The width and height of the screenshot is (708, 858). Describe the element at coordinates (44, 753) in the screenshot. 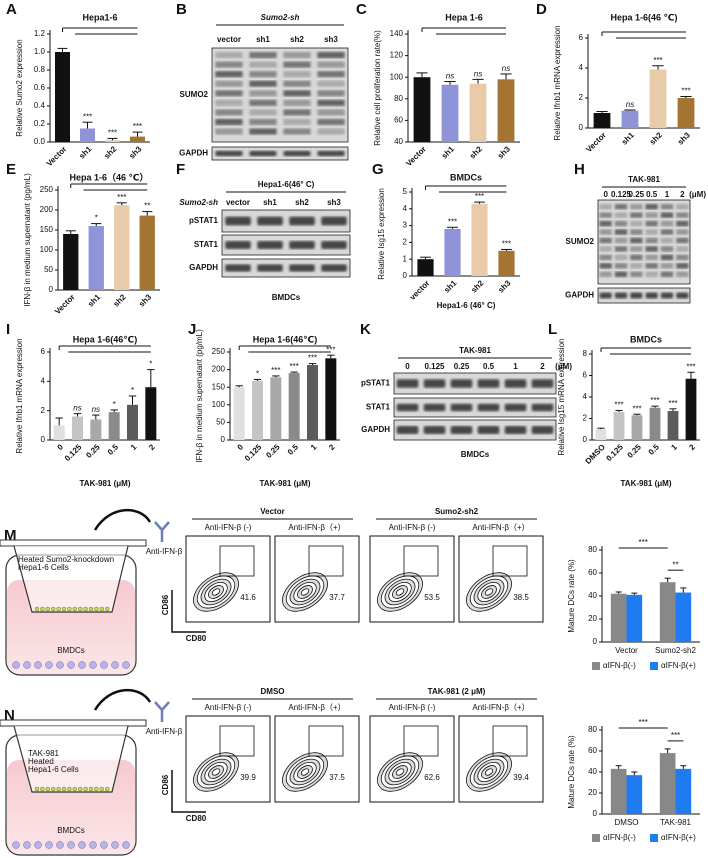

I see `schematic-label: TAK-981` at that location.